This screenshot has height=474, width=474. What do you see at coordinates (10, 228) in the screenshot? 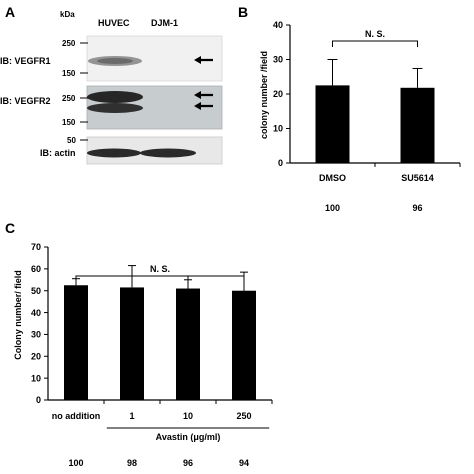
I see `panel-c-letter: C` at bounding box center [10, 228].